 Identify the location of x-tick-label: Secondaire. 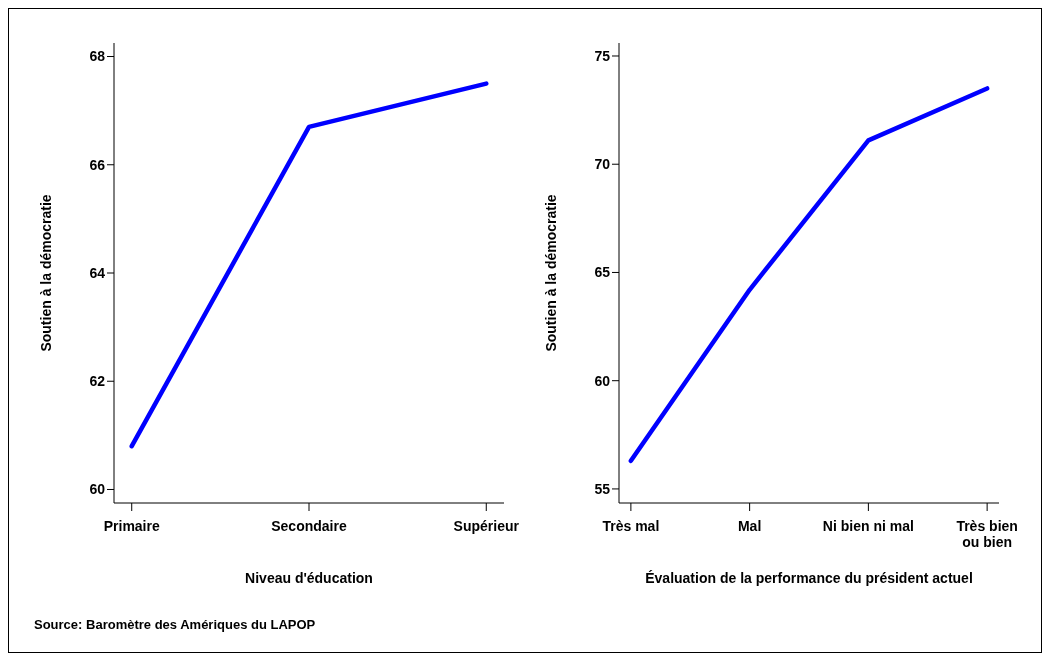
(309, 526).